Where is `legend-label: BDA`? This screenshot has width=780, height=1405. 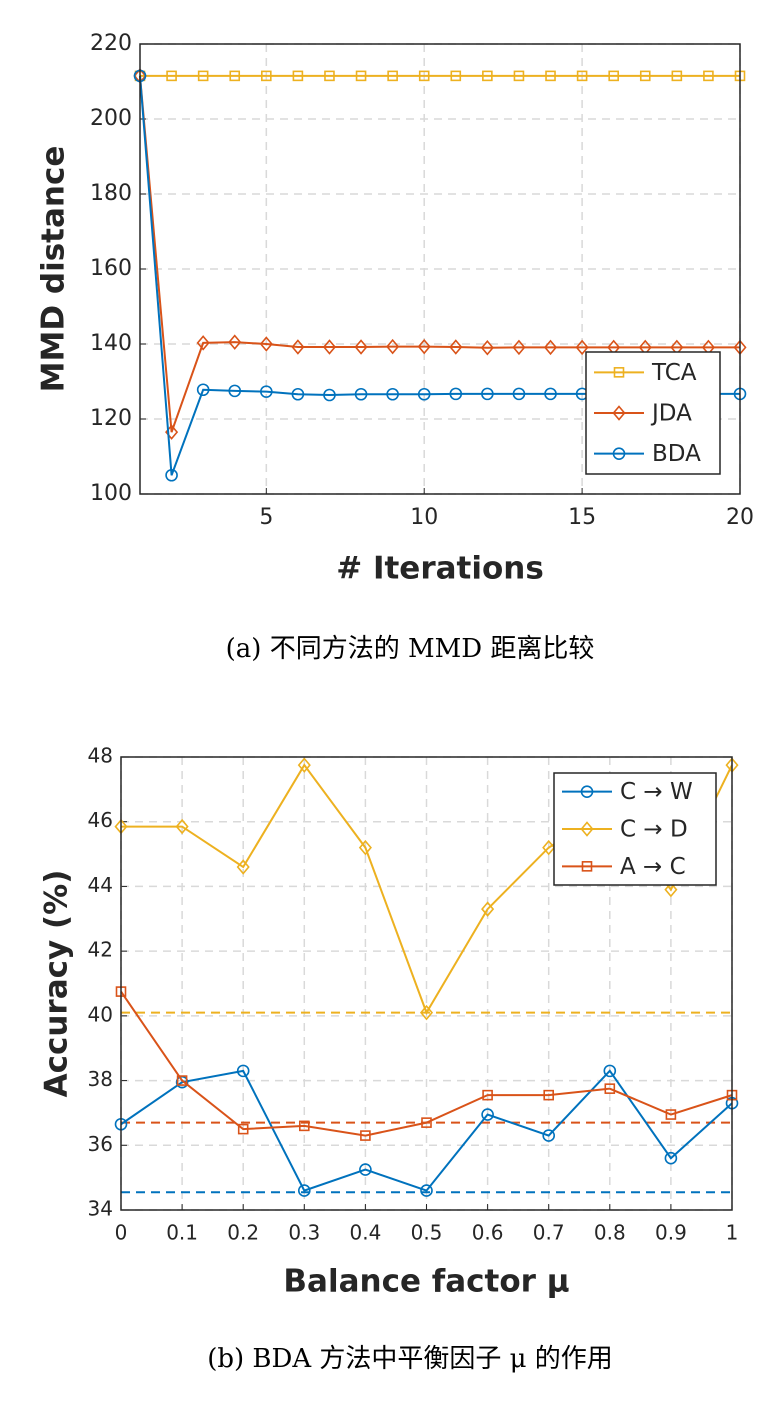
legend-label: BDA is located at coordinates (676, 454).